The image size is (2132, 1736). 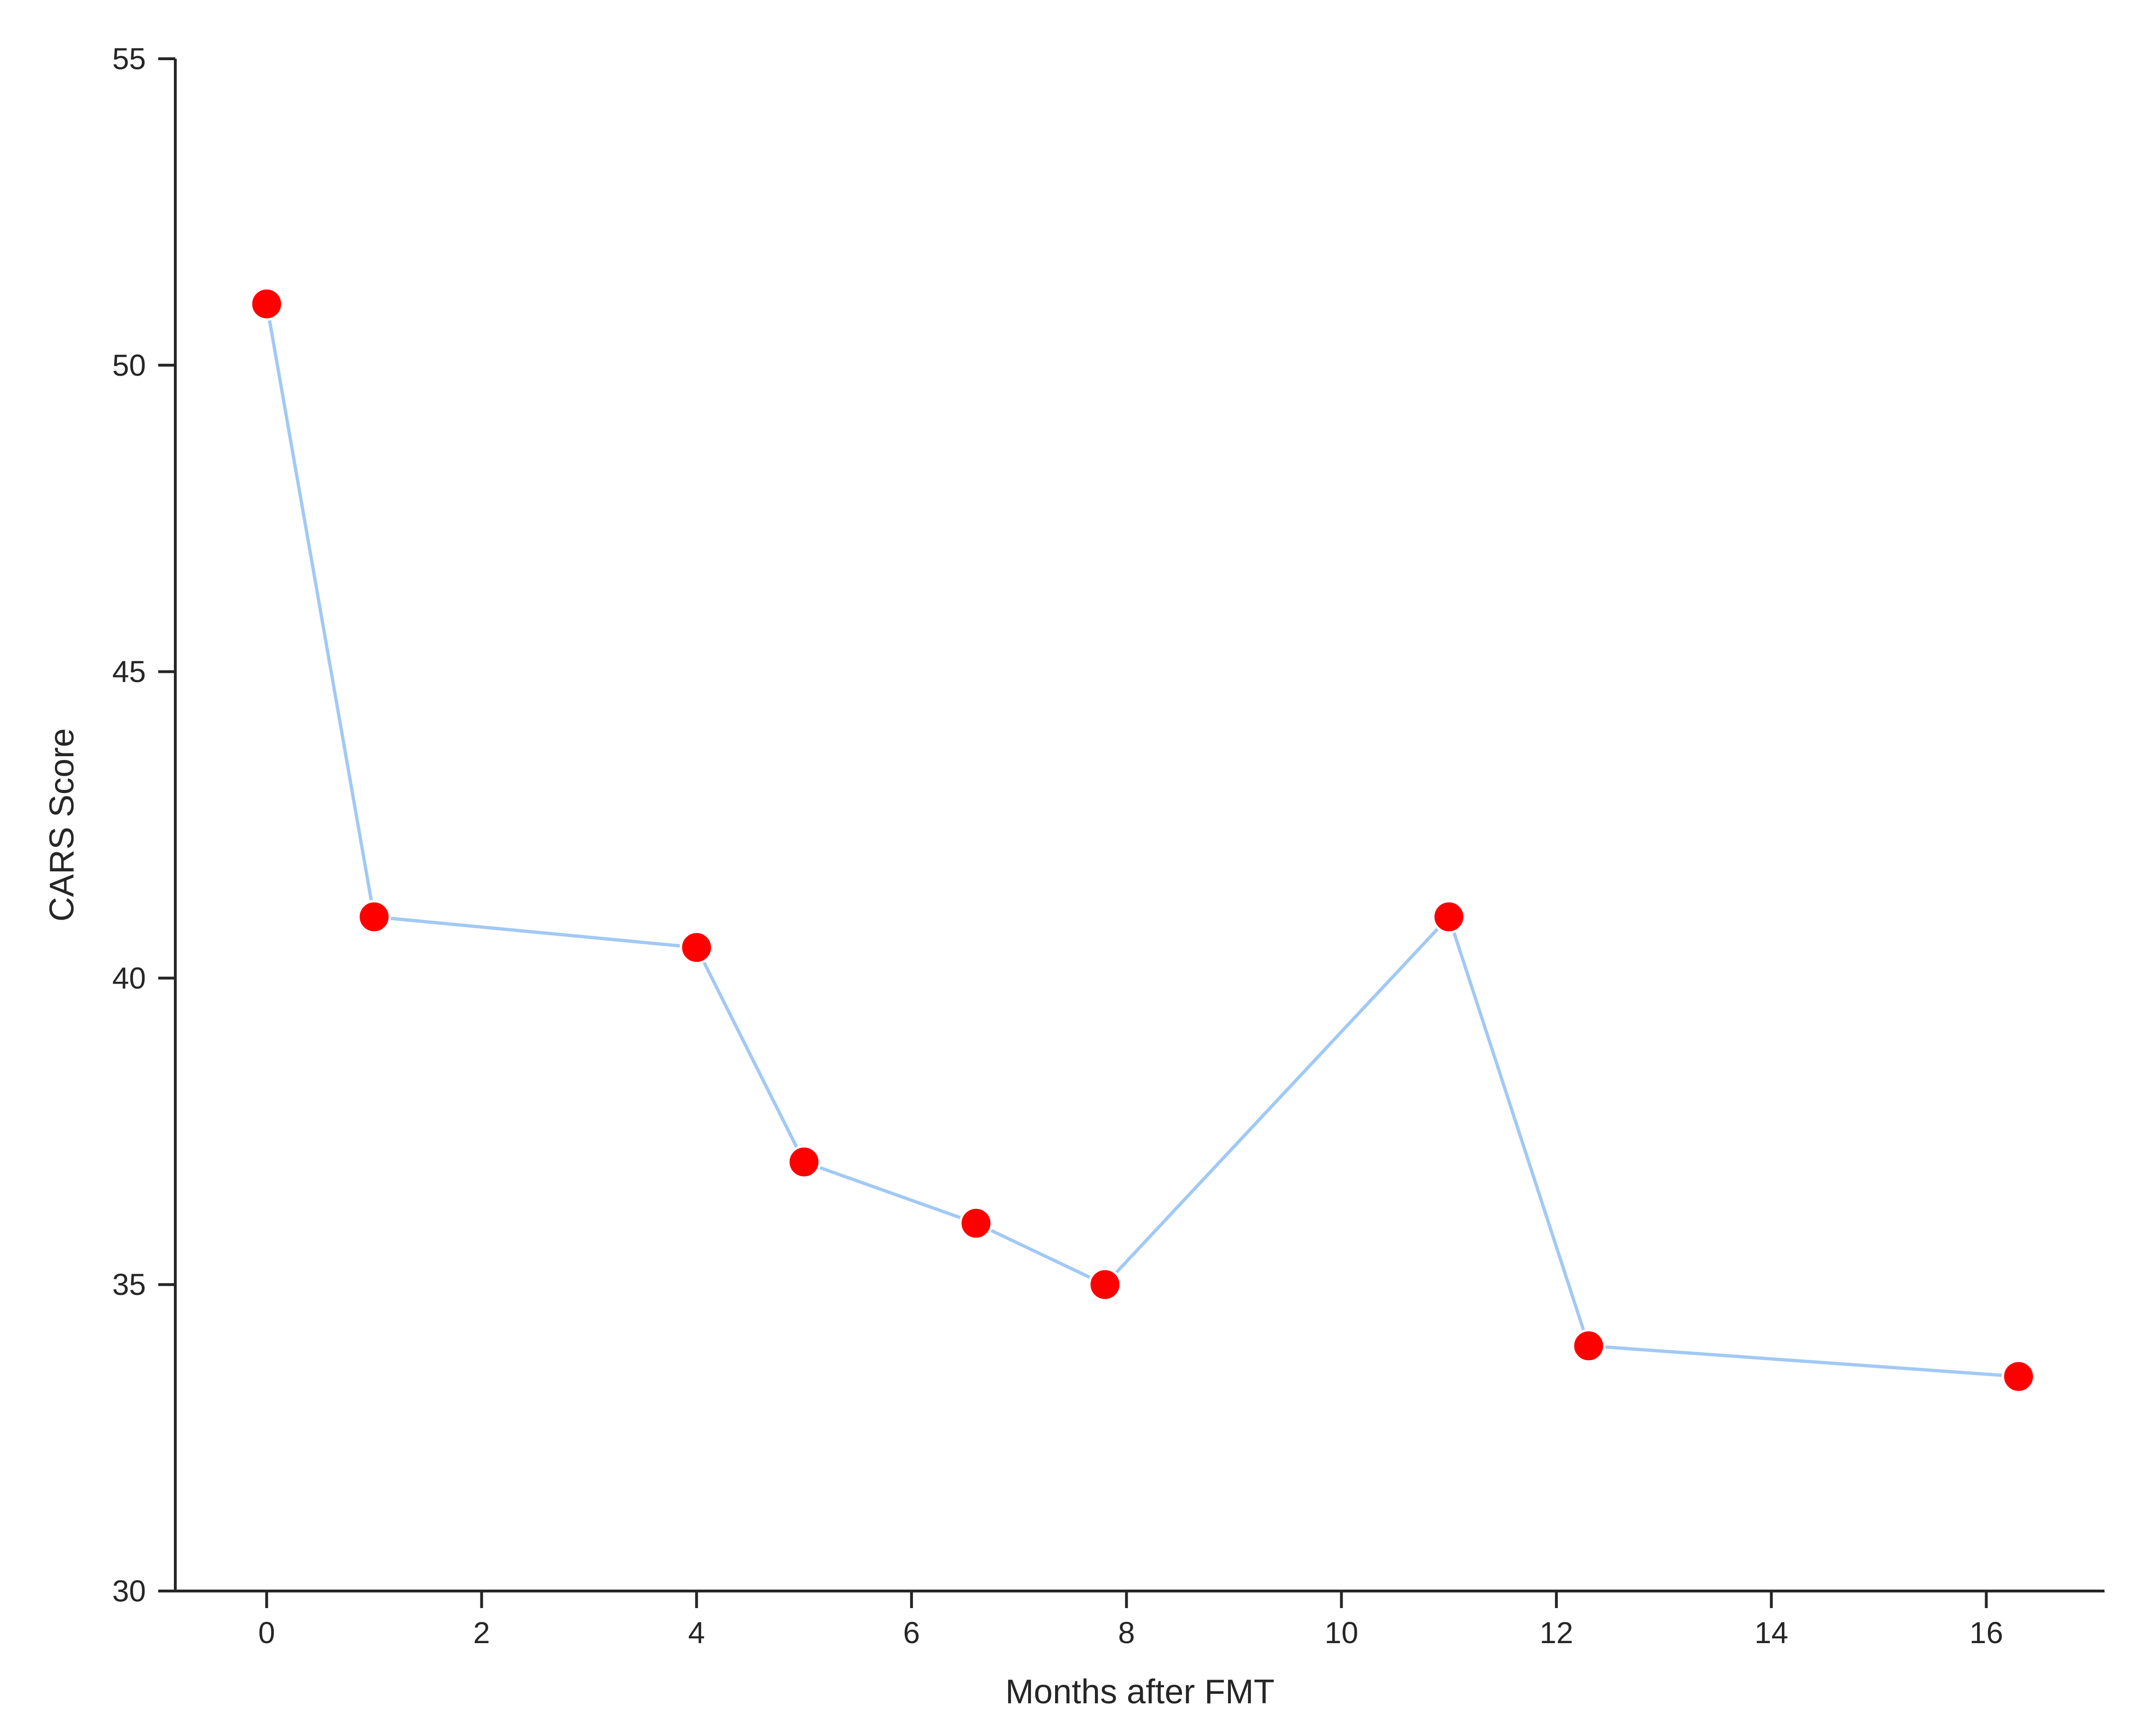 What do you see at coordinates (1986, 1633) in the screenshot?
I see `x-tick-label: 16` at bounding box center [1986, 1633].